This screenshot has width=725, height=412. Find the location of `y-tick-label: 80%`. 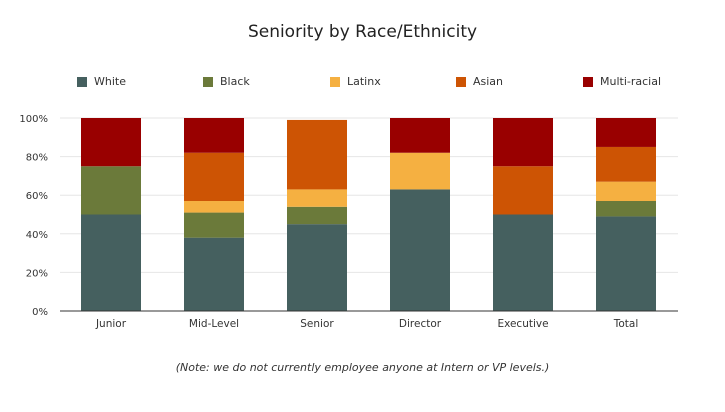

y-tick-label: 80% is located at coordinates (37, 158).